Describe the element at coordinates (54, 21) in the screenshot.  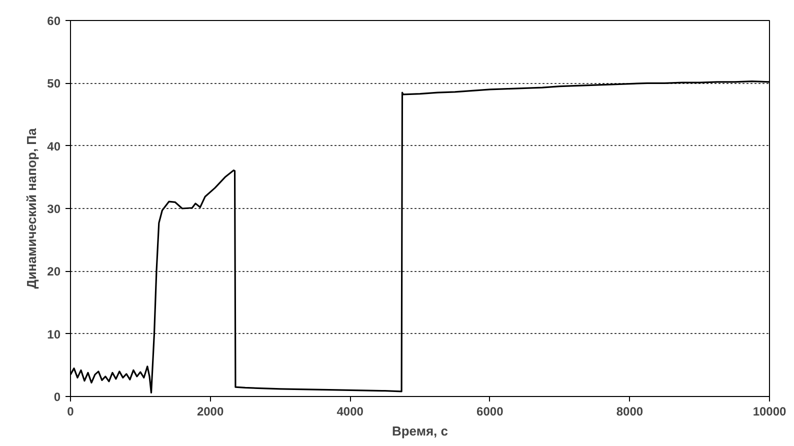
I see `y-tick-label: 60` at that location.